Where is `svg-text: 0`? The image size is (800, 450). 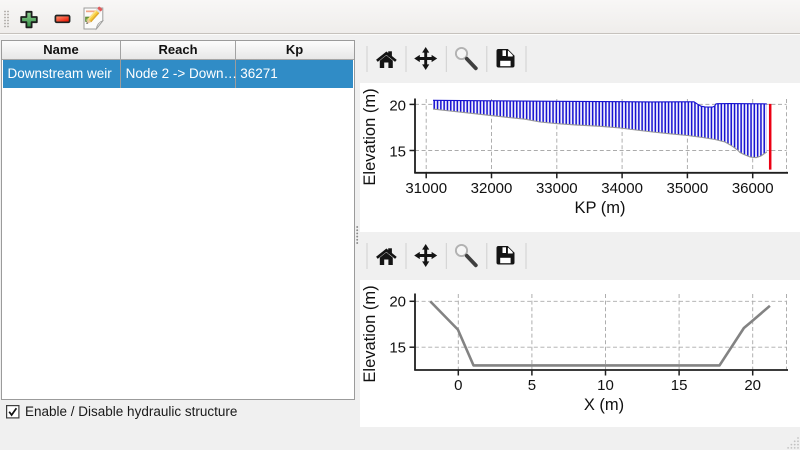
svg-text: 0 is located at coordinates (458, 385).